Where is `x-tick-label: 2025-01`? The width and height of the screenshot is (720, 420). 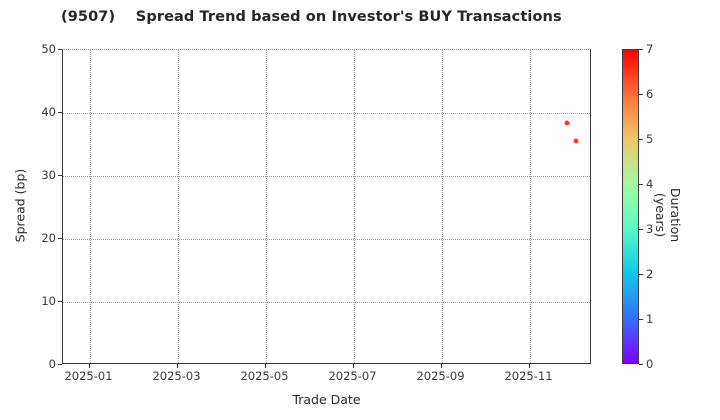
x-tick-label: 2025-01 is located at coordinates (88, 376).